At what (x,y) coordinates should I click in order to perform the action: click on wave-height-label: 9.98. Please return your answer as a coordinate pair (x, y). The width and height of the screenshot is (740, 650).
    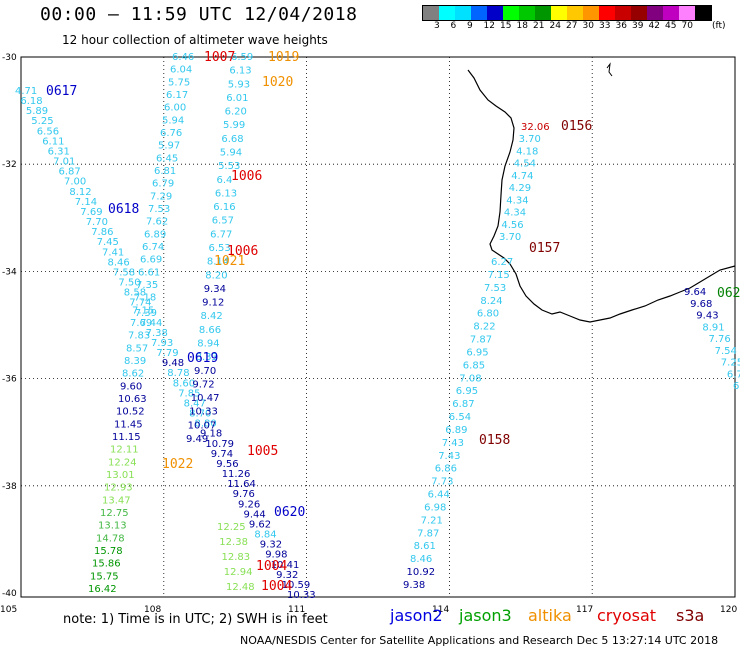
    Looking at the image, I should click on (276, 555).